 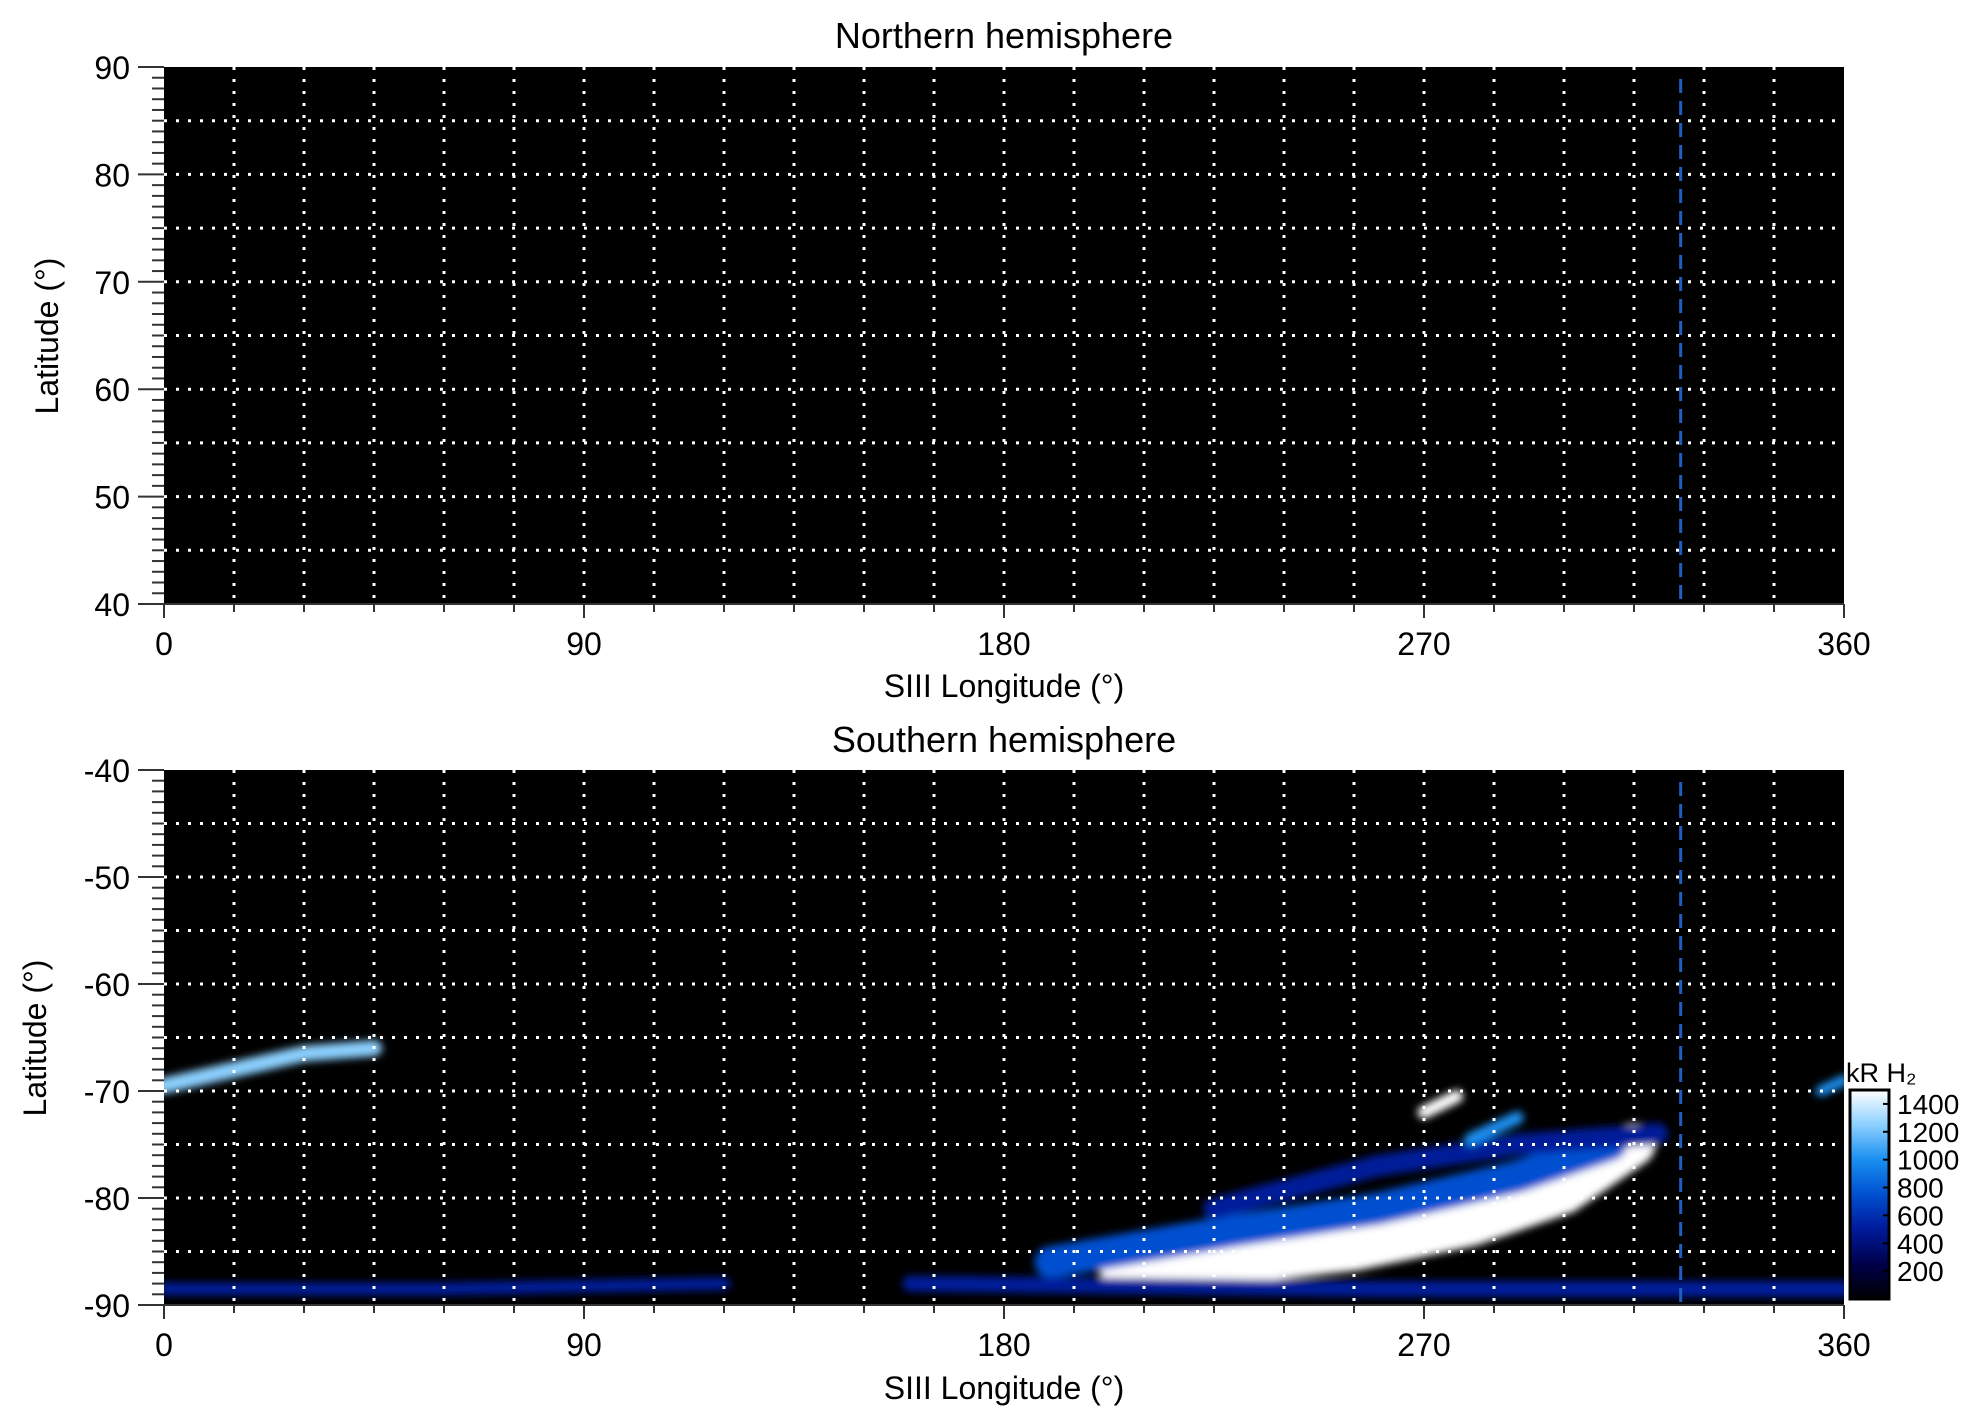 I want to click on y-tick-label: -50, so click(x=107, y=878).